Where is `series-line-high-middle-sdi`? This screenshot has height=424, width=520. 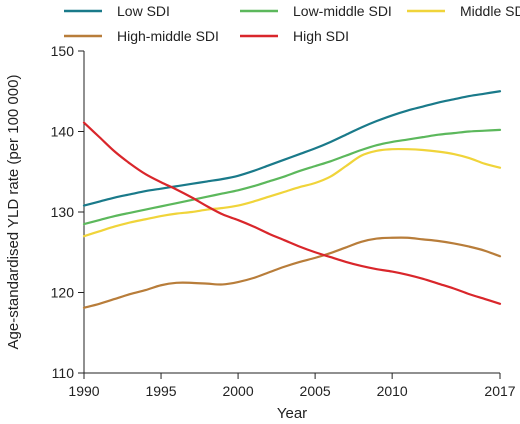 series-line-high-middle-sdi is located at coordinates (292, 272).